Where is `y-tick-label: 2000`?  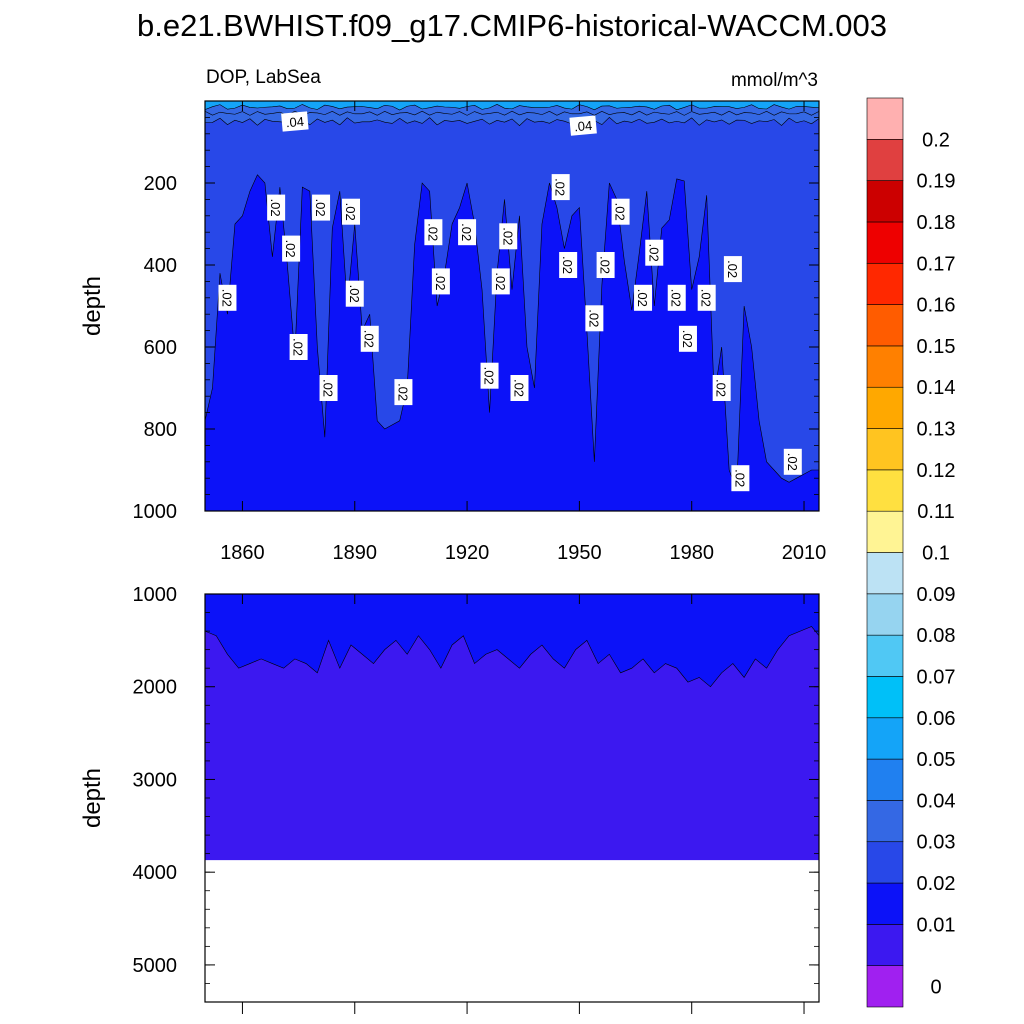 y-tick-label: 2000 is located at coordinates (155, 688).